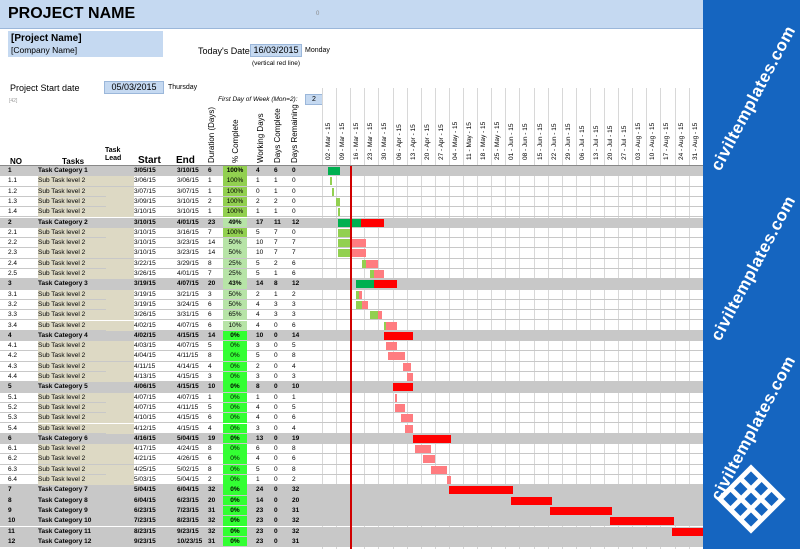  I want to click on cell-end: 5/02/15, so click(188, 469).